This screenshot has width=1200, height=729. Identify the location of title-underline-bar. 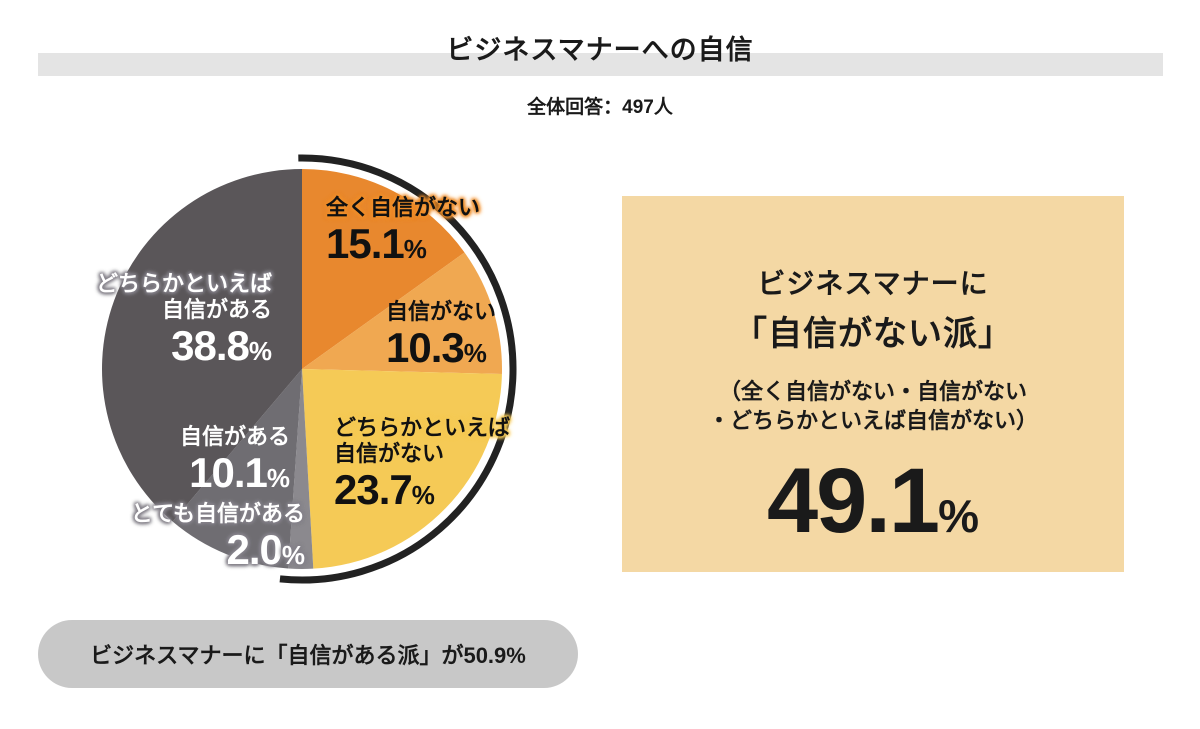
(600, 64).